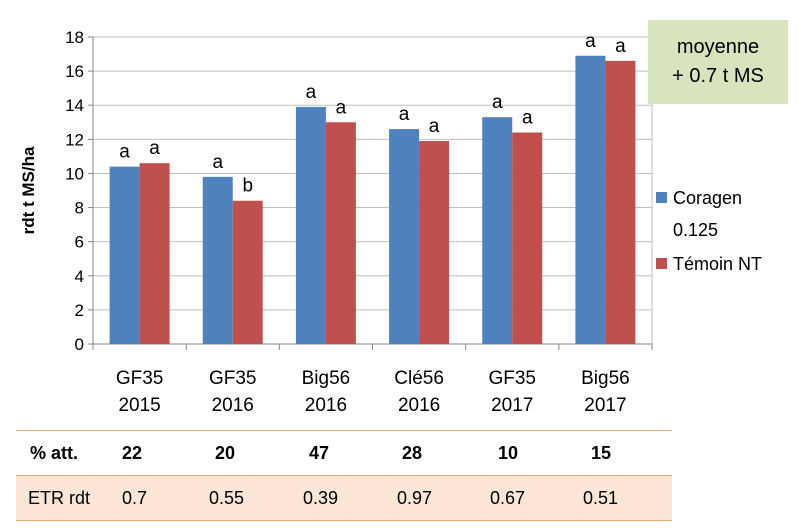  What do you see at coordinates (139, 405) in the screenshot?
I see `category-label: 2015` at bounding box center [139, 405].